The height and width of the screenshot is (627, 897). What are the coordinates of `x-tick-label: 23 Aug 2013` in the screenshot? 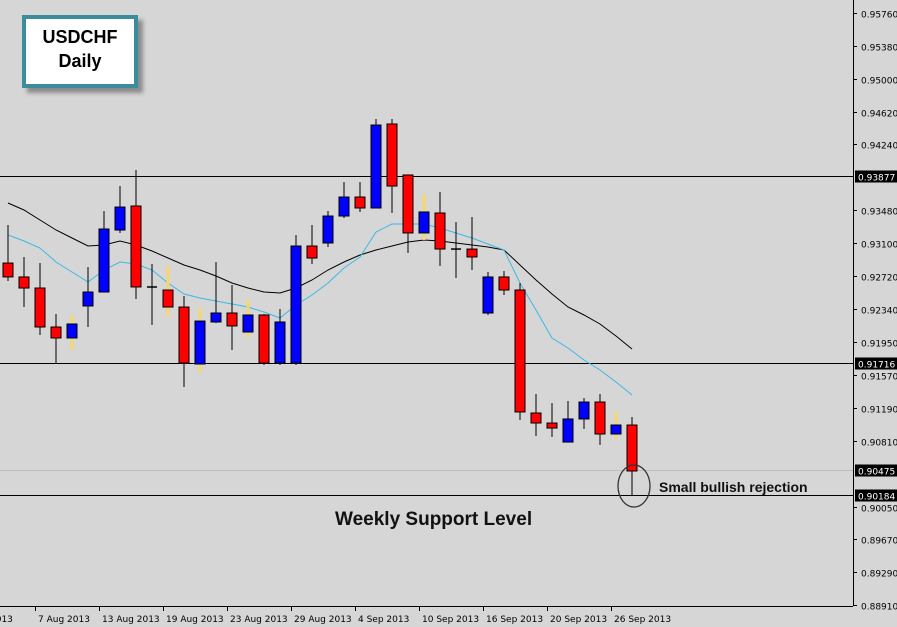 It's located at (259, 620).